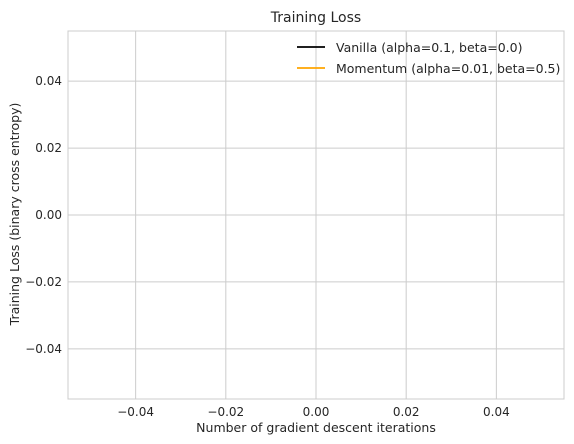 The image size is (574, 444). Describe the element at coordinates (48, 81) in the screenshot. I see `y-tick-label: 0.04` at that location.